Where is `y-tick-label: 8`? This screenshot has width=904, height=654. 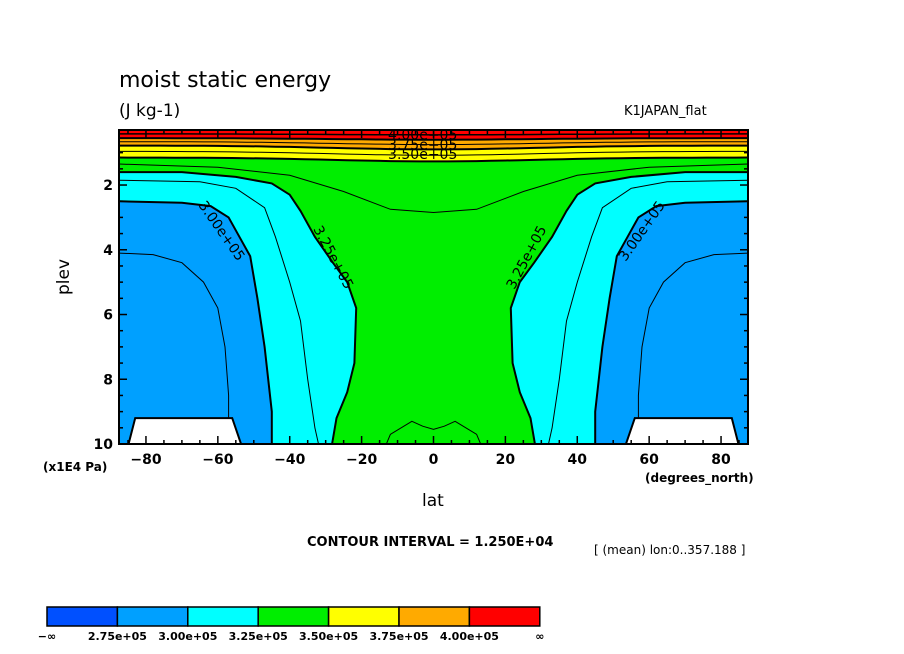
y-tick-label: 8 is located at coordinates (108, 380).